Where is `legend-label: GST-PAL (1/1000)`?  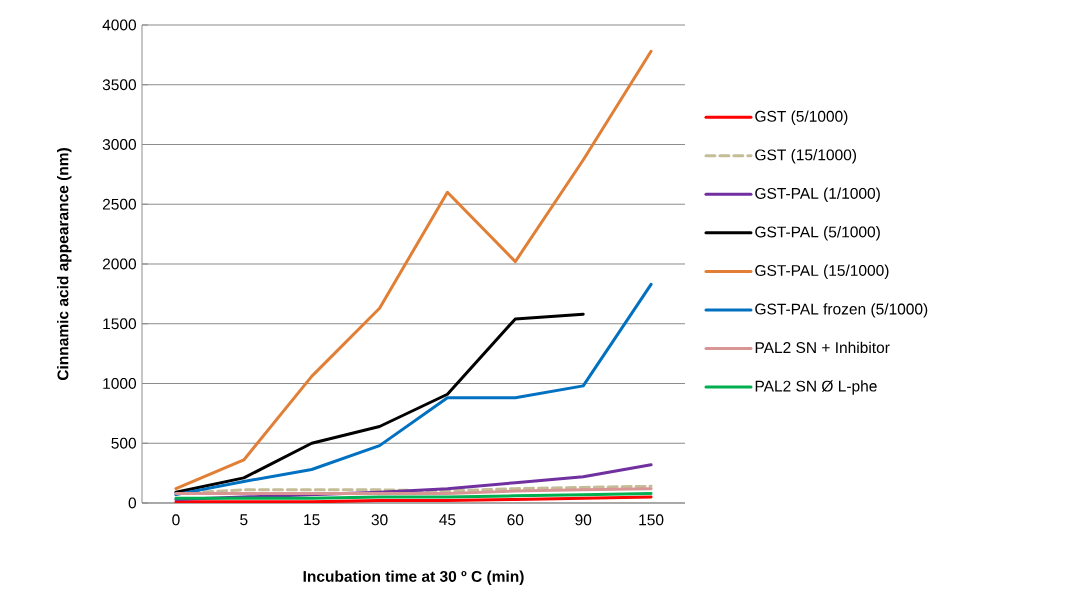 legend-label: GST-PAL (1/1000) is located at coordinates (817, 194).